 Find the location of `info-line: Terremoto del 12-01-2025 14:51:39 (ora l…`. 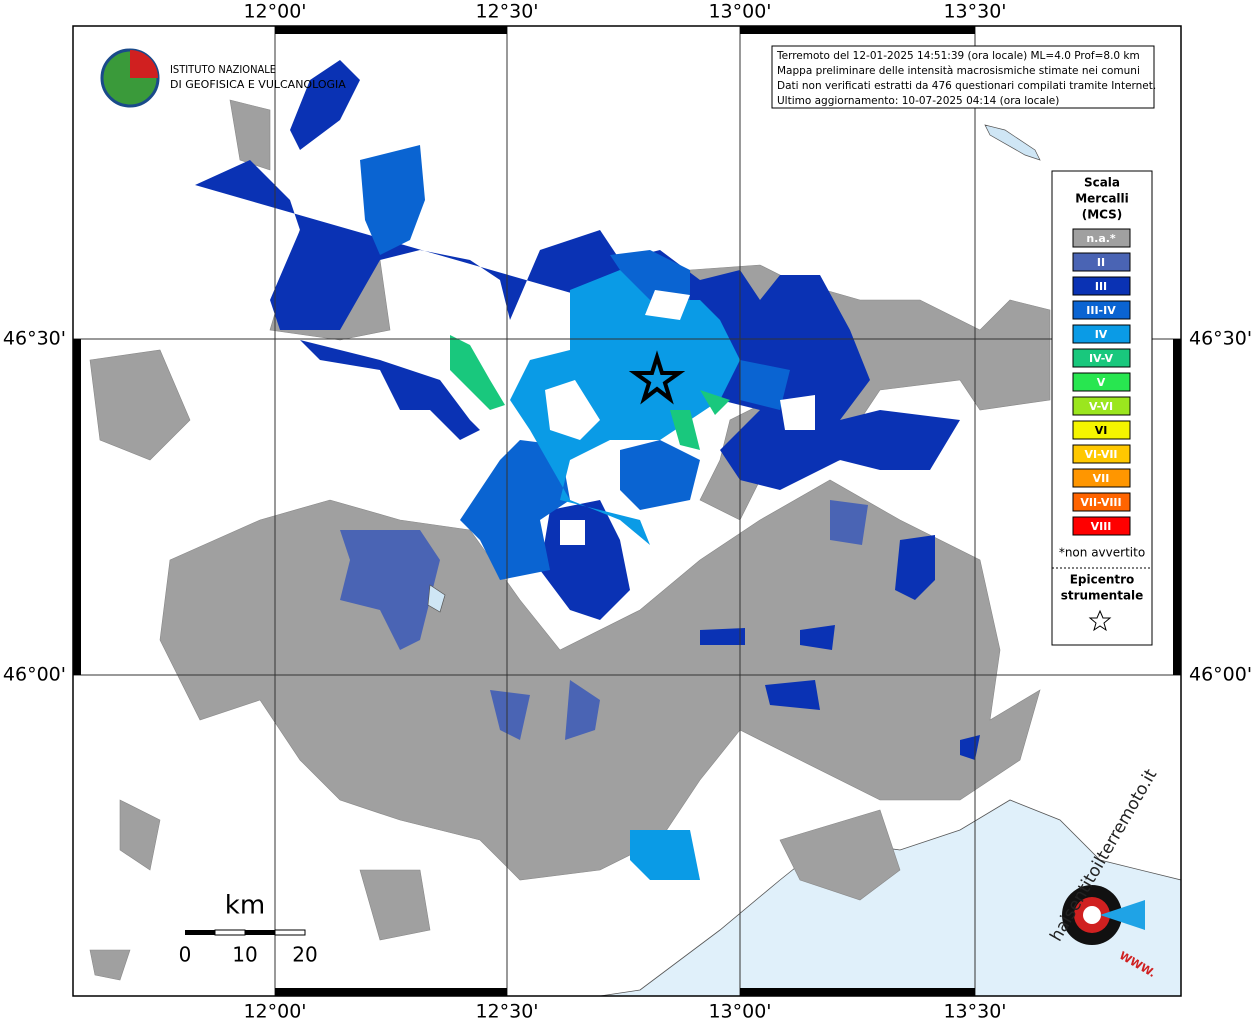

info-line: Terremoto del 12-01-2025 14:51:39 (ora l… is located at coordinates (958, 56).